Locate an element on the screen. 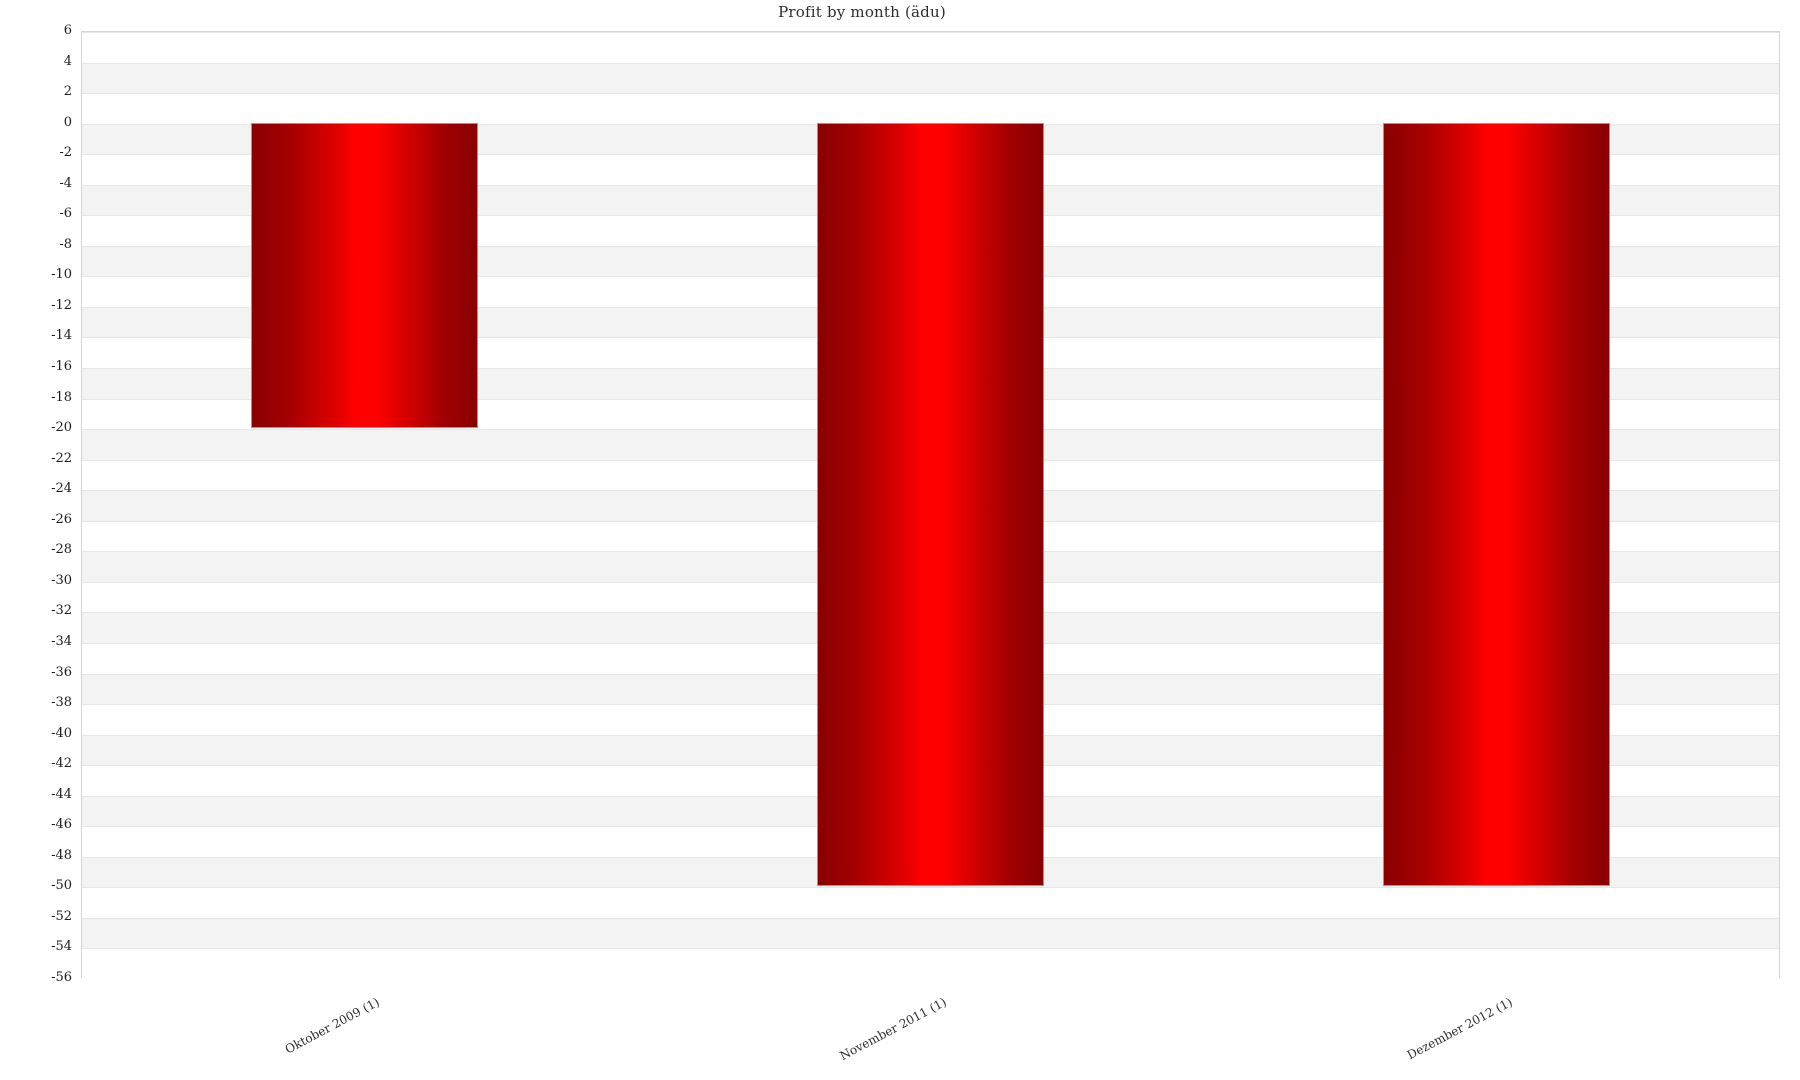 The width and height of the screenshot is (1800, 1080). y-tick-label: -12 is located at coordinates (61, 305).